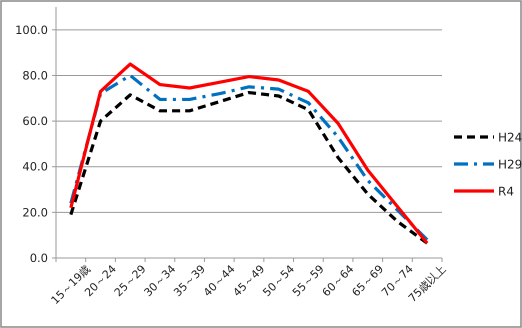  Describe the element at coordinates (31, 29) in the screenshot. I see `y-tick-label: 100.0` at that location.